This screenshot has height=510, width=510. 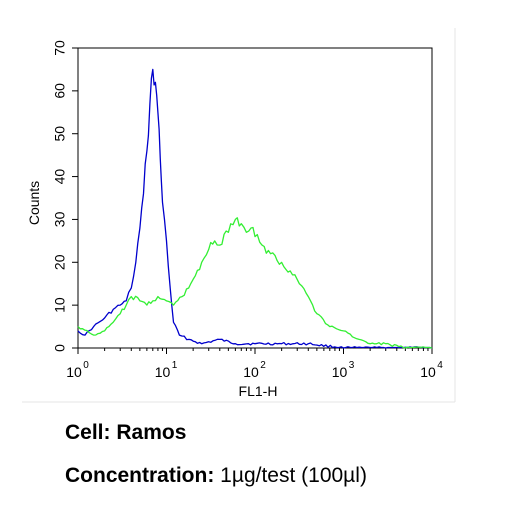 I want to click on x-tick-label-exp: 1, so click(x=175, y=365).